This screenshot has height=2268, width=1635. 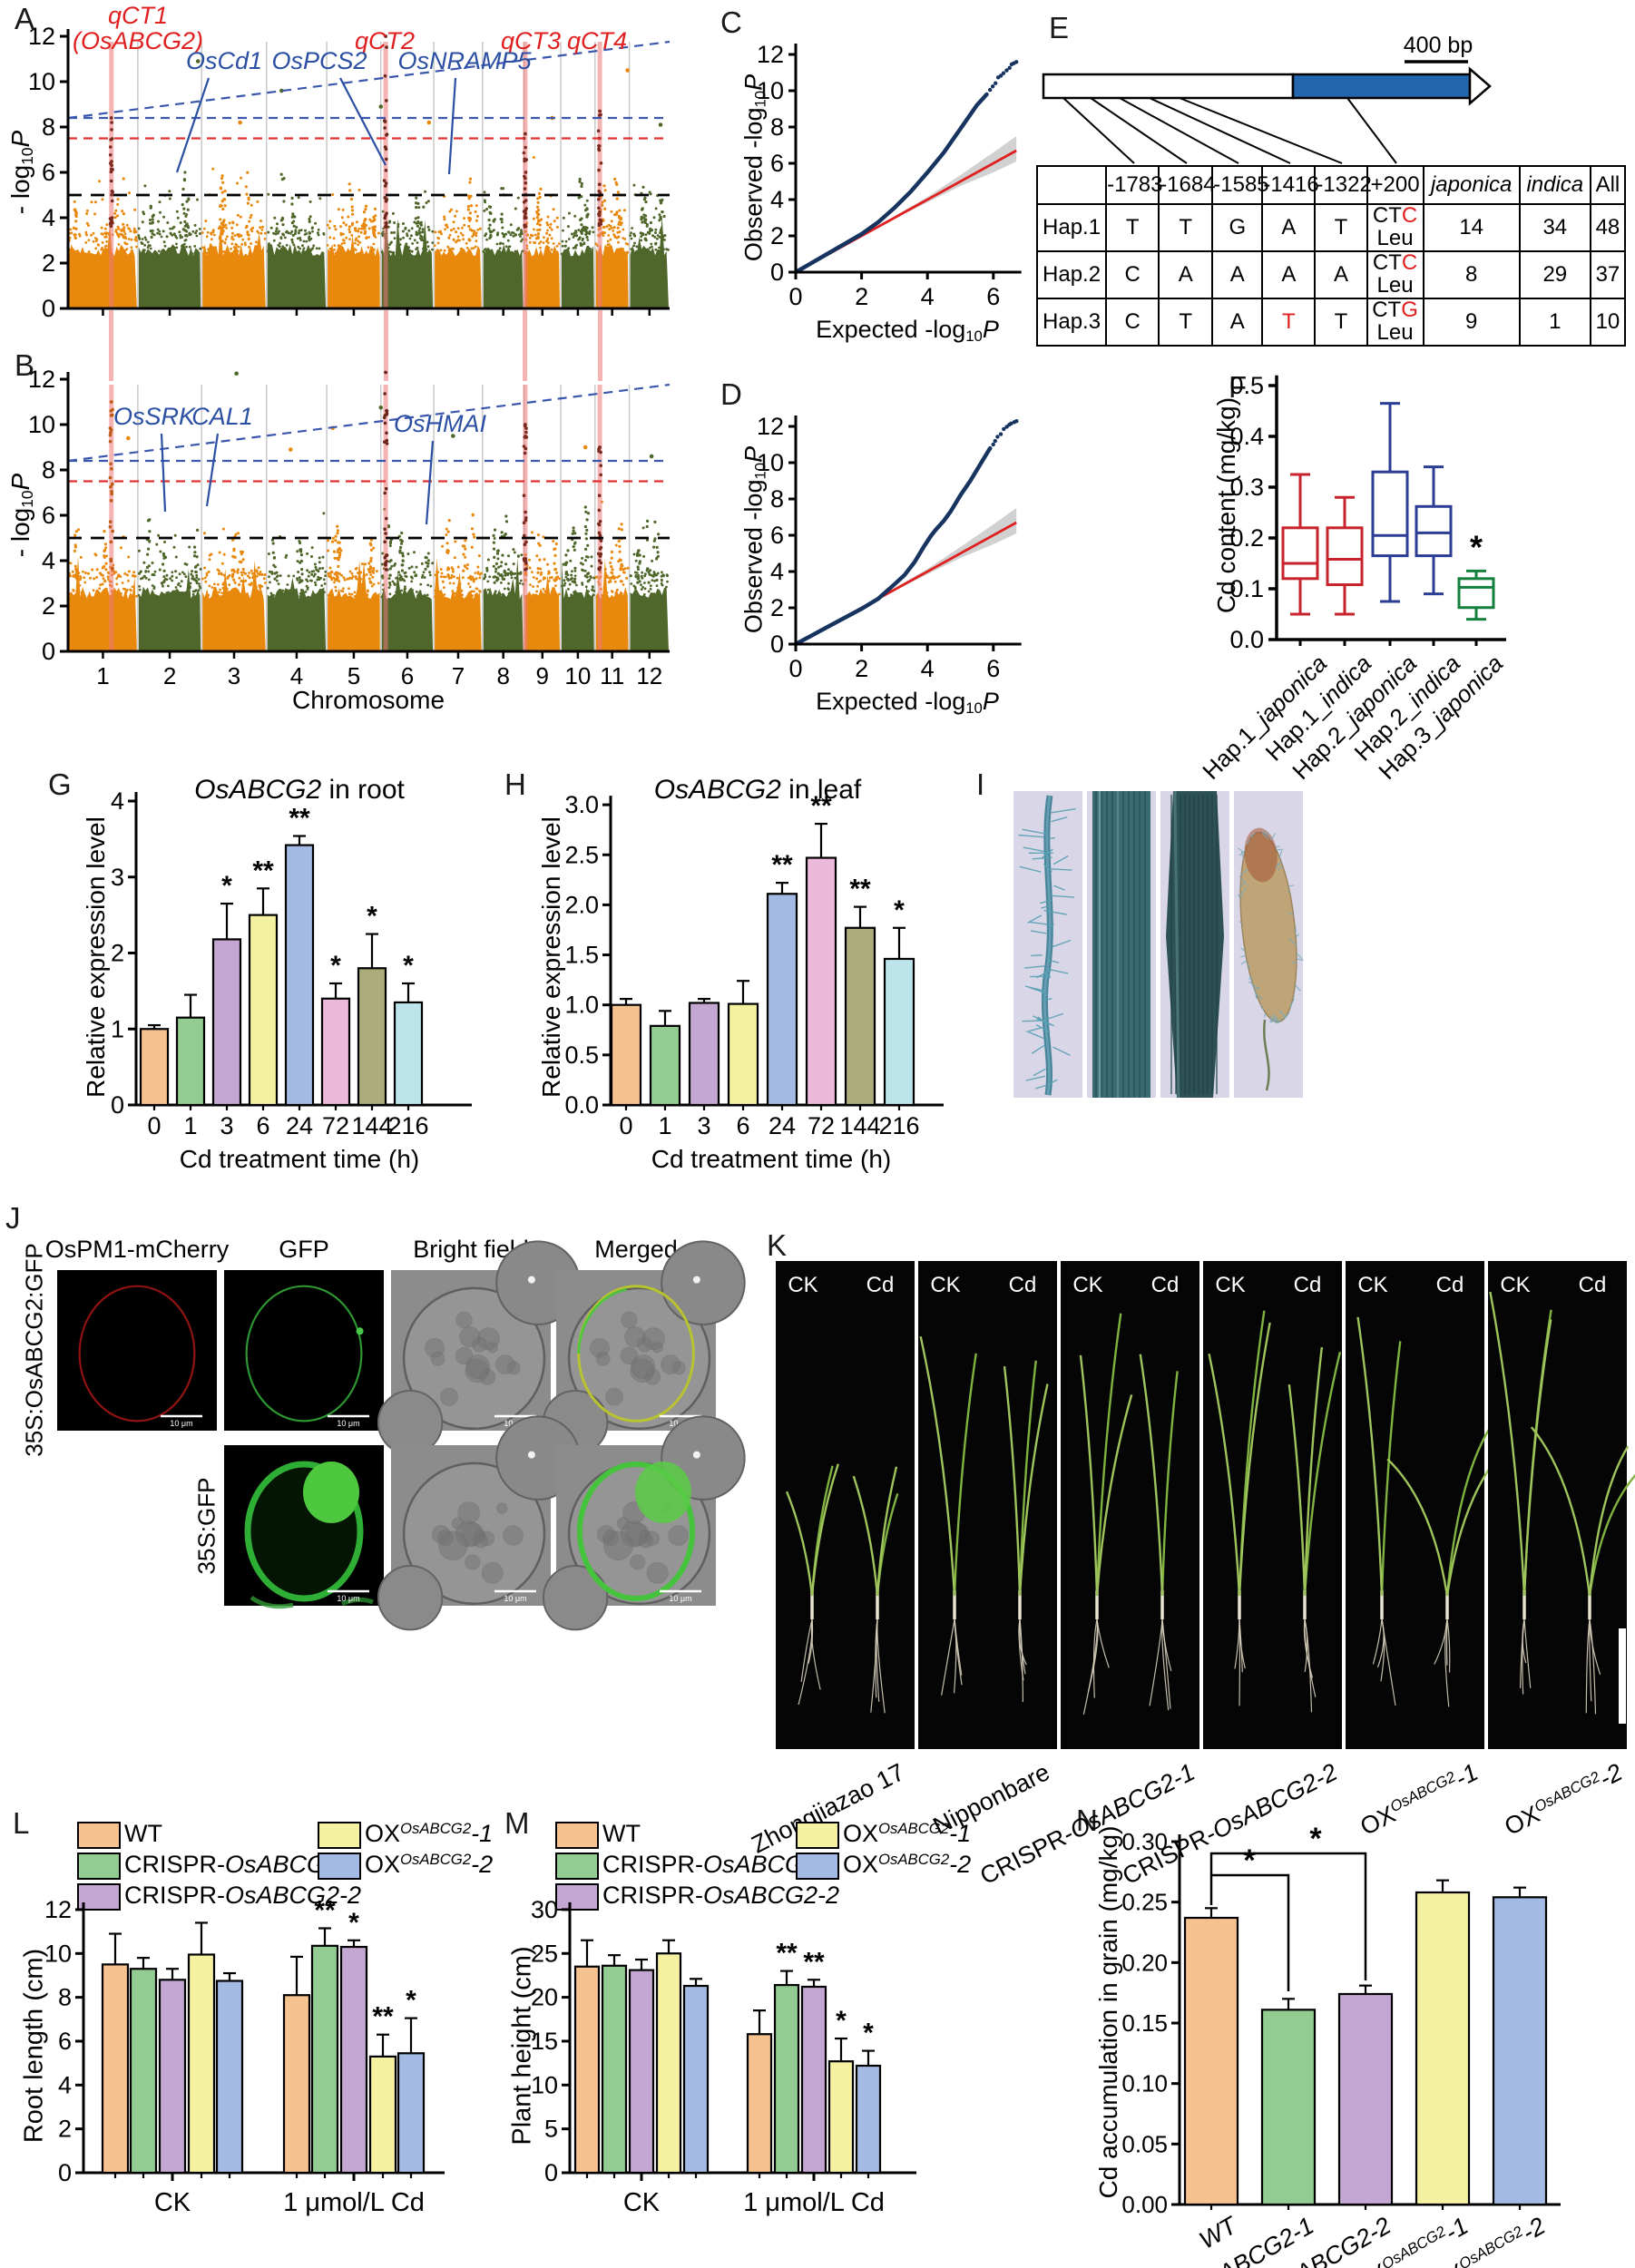 What do you see at coordinates (1023, 1285) in the screenshot?
I see `cd-label: Cd` at bounding box center [1023, 1285].